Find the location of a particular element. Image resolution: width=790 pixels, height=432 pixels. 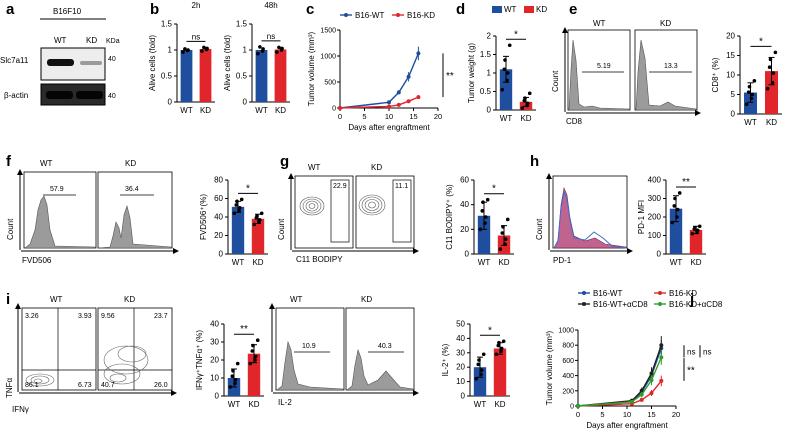

y-tick-label: 5 is located at coordinates (733, 94).